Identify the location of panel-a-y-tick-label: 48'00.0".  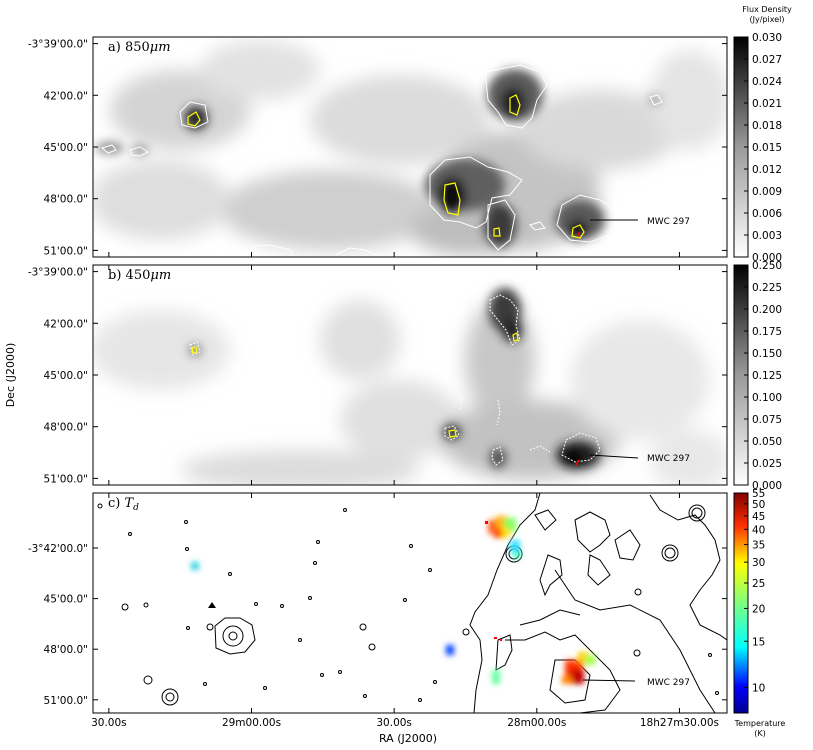
(66, 200).